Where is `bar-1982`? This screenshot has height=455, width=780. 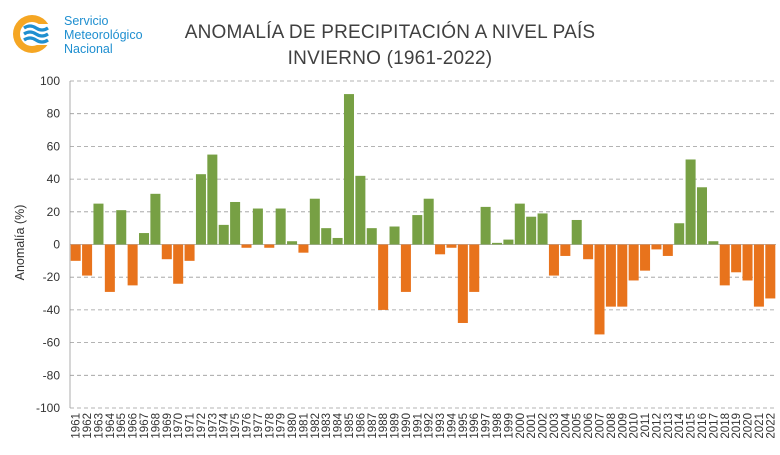 bar-1982 is located at coordinates (314, 221).